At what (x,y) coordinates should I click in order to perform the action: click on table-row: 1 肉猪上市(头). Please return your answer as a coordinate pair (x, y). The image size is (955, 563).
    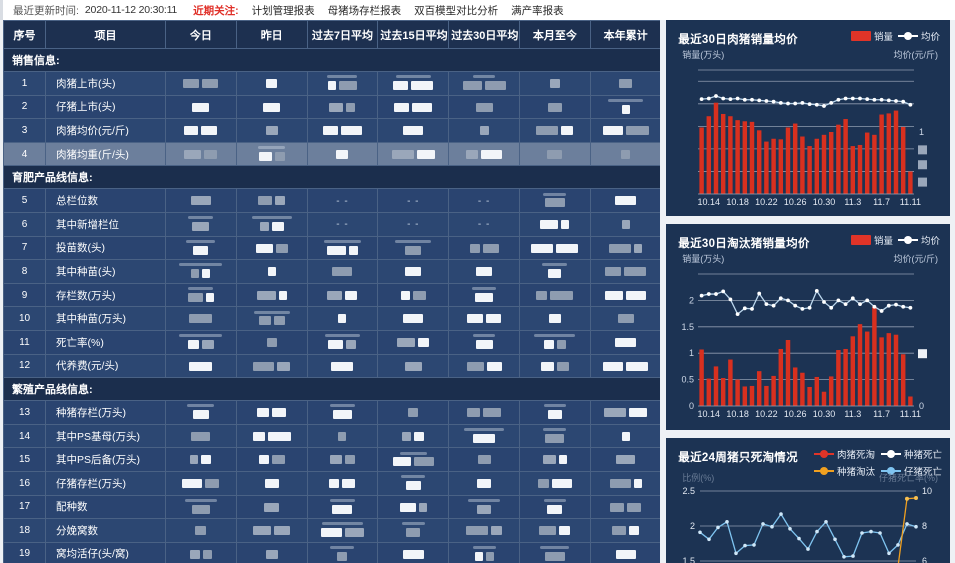
    Looking at the image, I should click on (332, 83).